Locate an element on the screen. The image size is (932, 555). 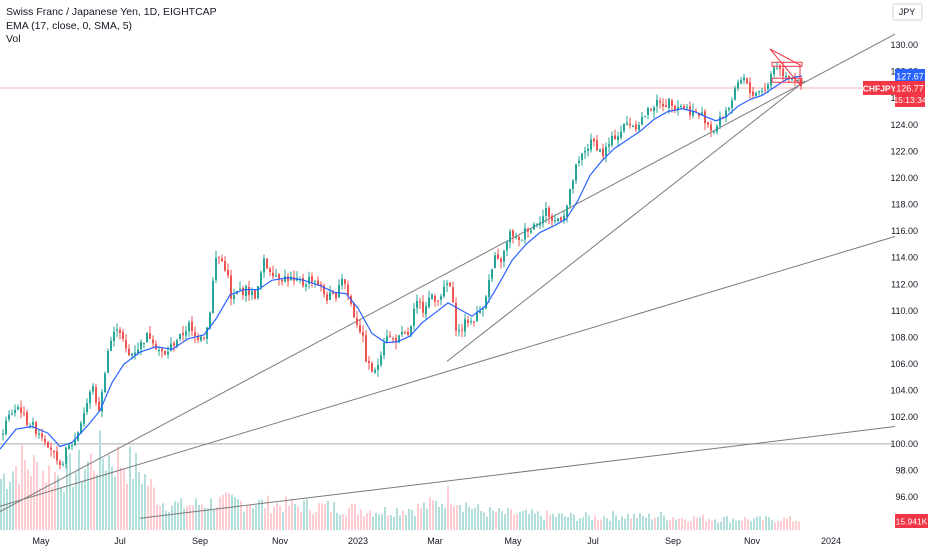
volume-indicator-label: Vol is located at coordinates (13, 39).